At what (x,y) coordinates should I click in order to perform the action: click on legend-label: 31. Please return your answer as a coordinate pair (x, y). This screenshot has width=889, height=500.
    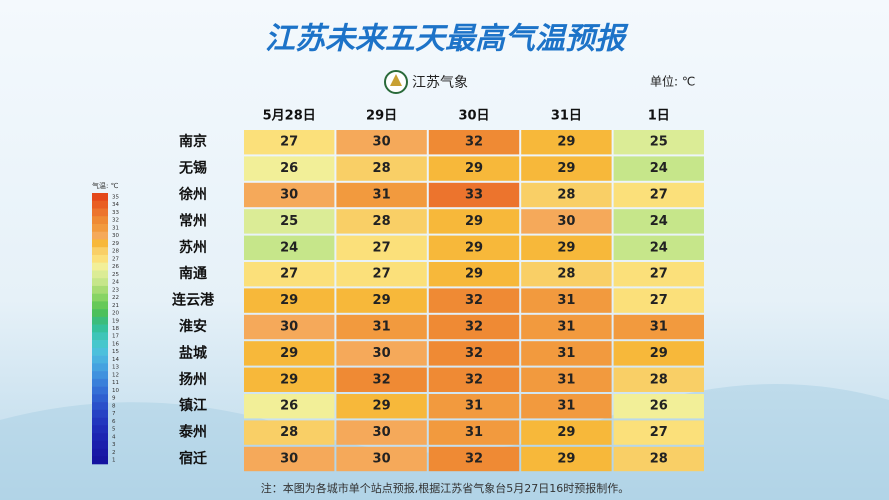
    Looking at the image, I should click on (115, 228).